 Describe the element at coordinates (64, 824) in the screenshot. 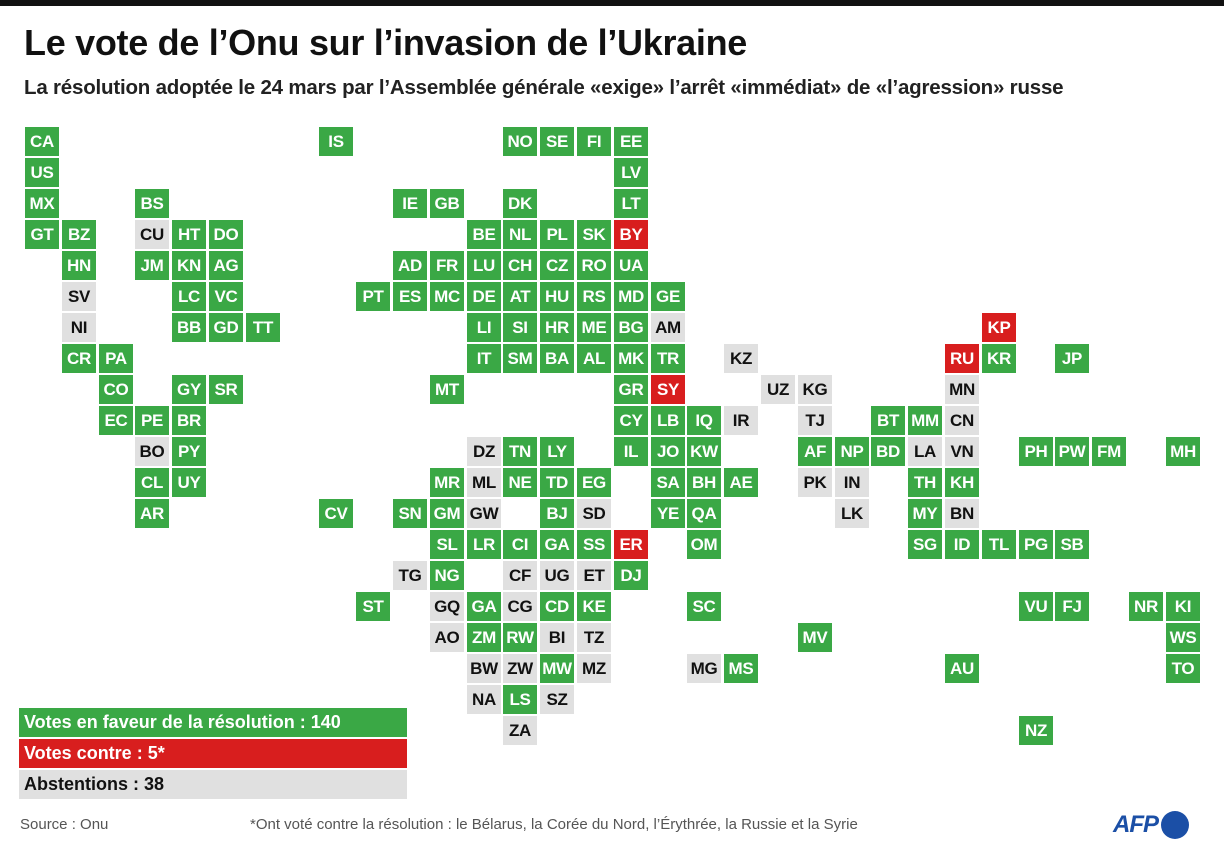

I see `source-note: Source : Onu` at that location.